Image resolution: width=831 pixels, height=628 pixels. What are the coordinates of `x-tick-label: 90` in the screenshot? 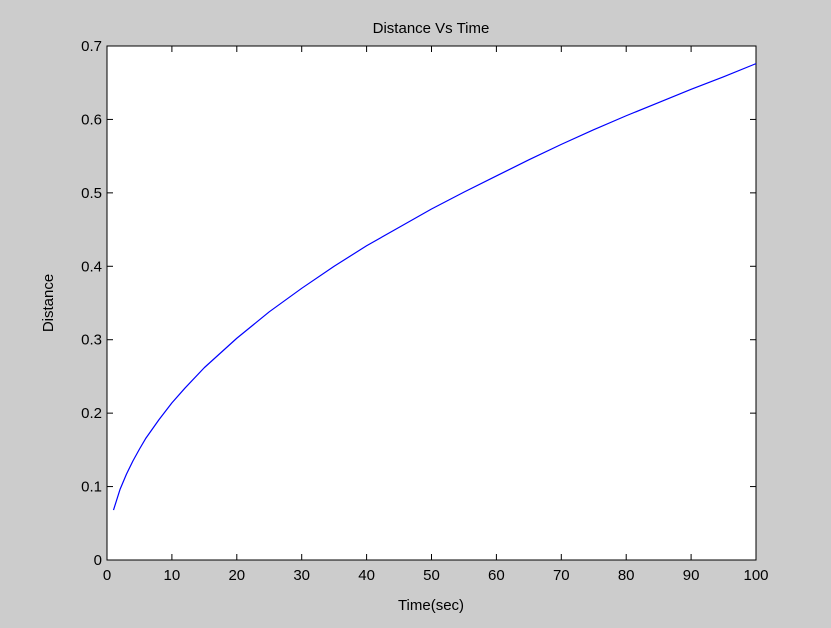 It's located at (691, 575).